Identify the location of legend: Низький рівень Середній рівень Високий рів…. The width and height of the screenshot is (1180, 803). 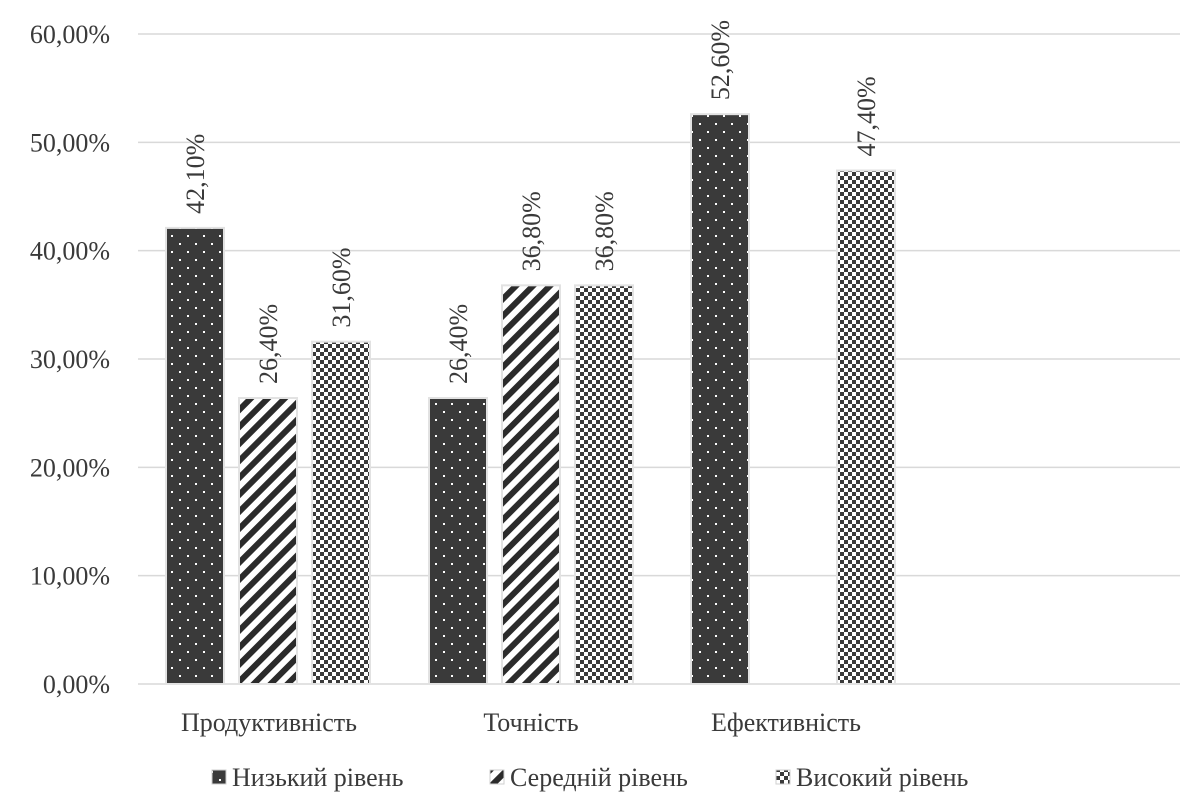
(590, 777).